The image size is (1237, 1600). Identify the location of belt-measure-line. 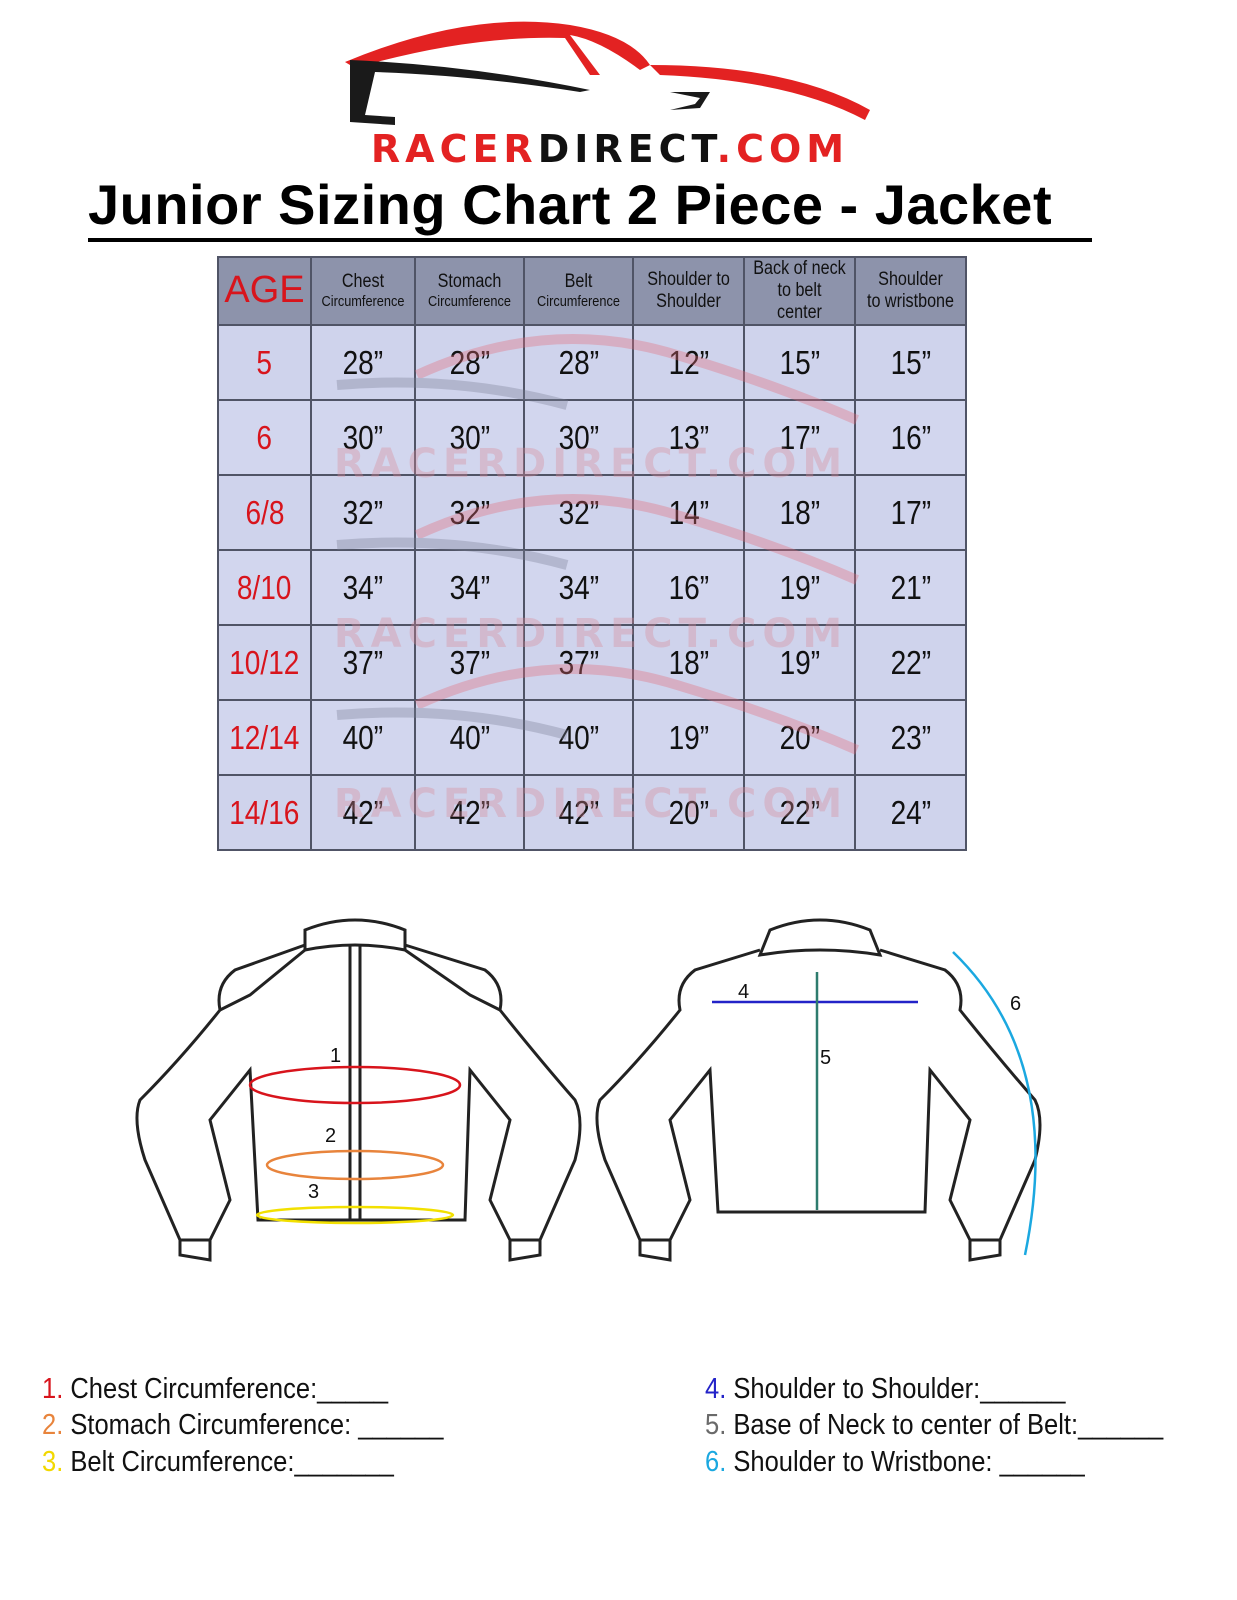
(355, 1215).